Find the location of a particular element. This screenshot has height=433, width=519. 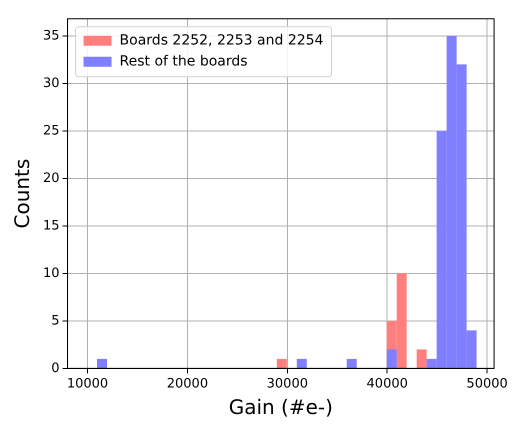

y-tick-label: 10 is located at coordinates (51, 273).